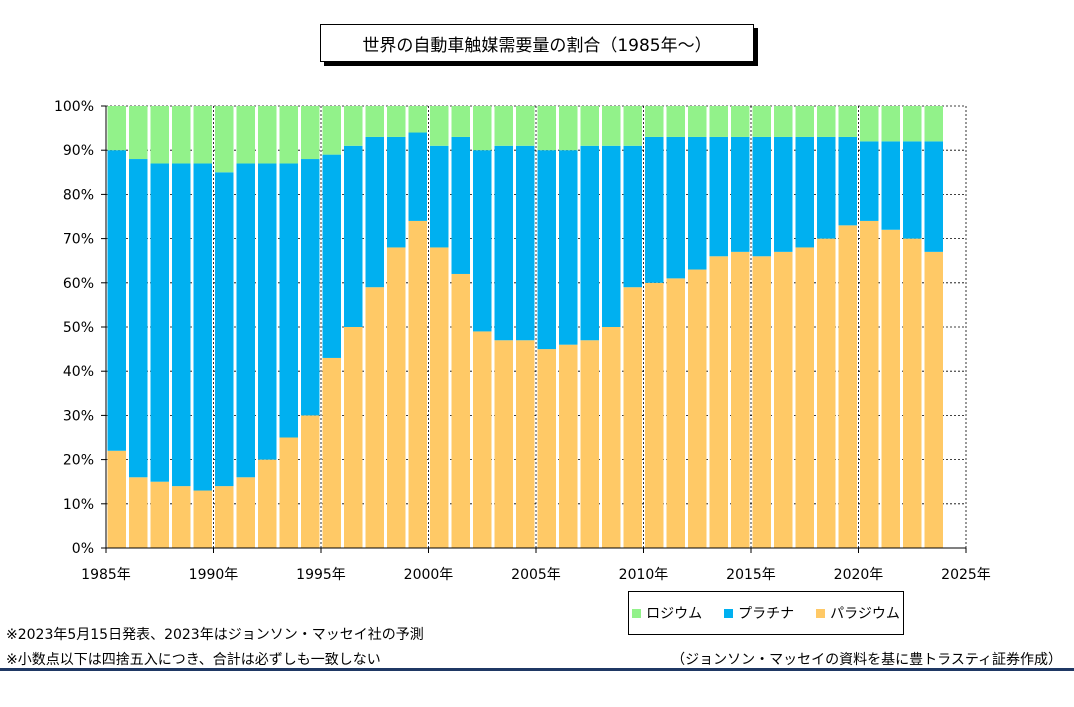 Image resolution: width=1074 pixels, height=707 pixels. What do you see at coordinates (674, 614) in the screenshot?
I see `legend-label: ロジウム` at bounding box center [674, 614].